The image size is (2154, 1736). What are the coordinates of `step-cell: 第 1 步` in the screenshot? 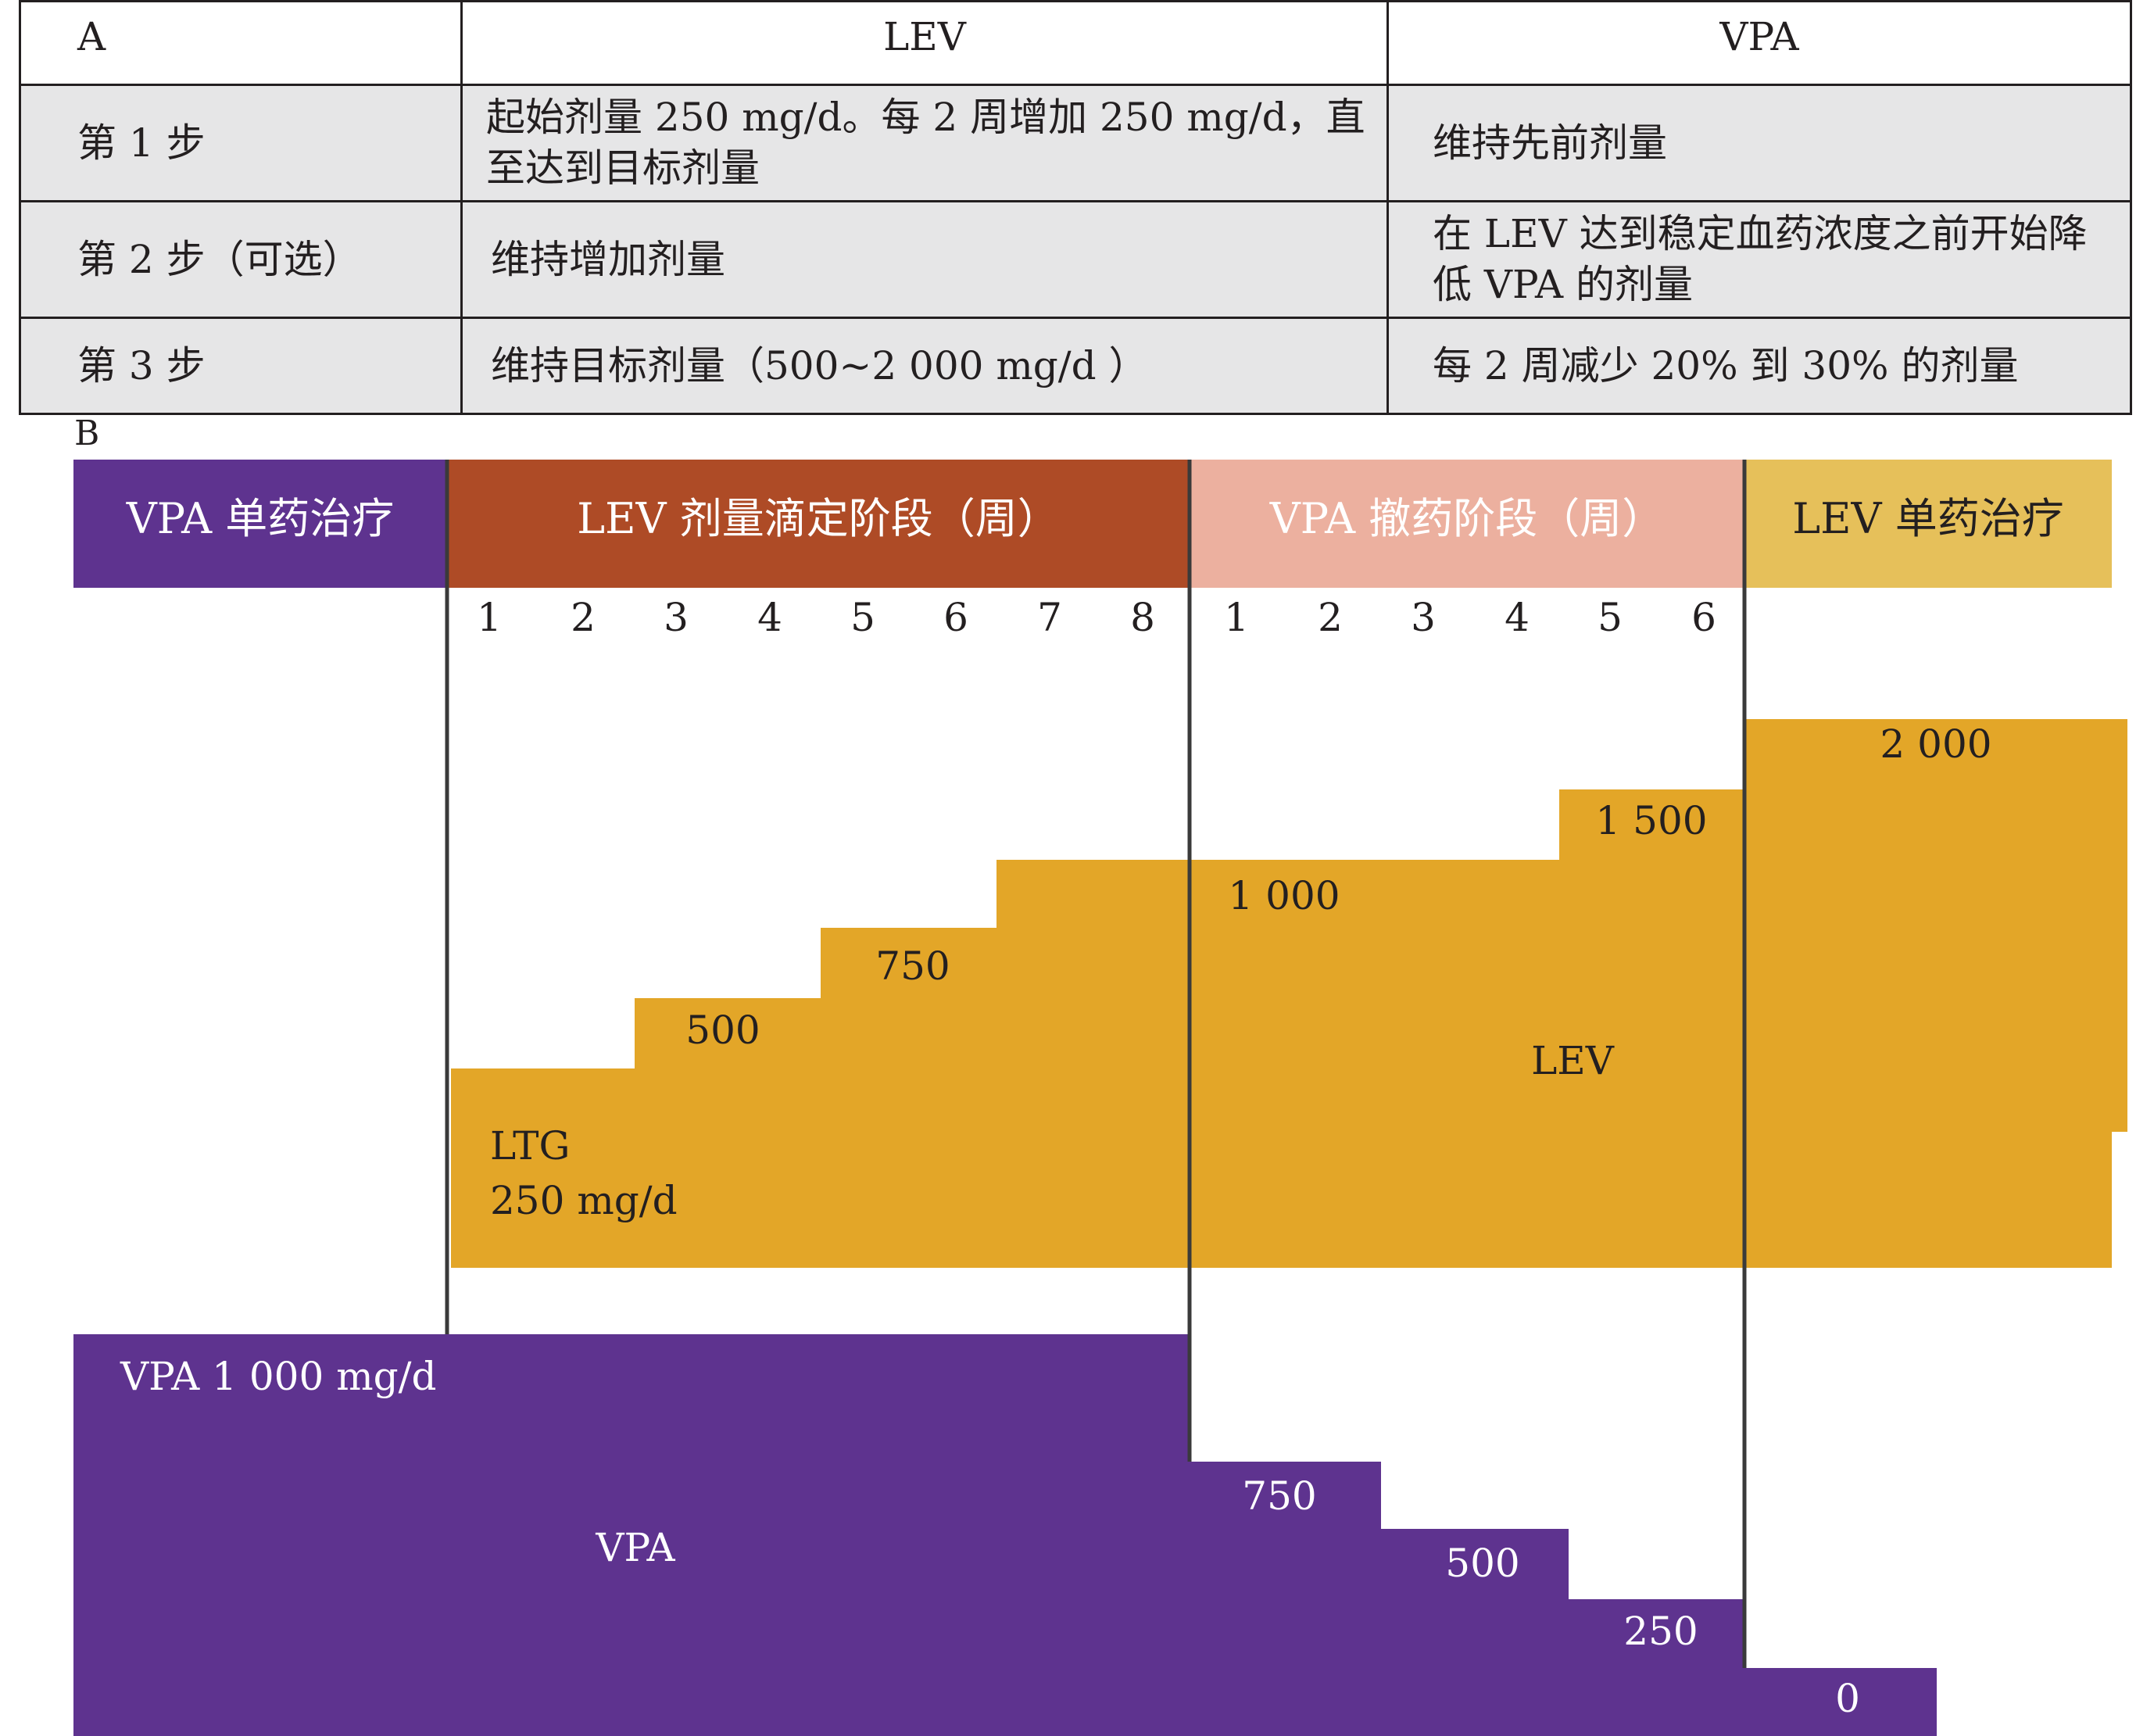 It's located at (241, 143).